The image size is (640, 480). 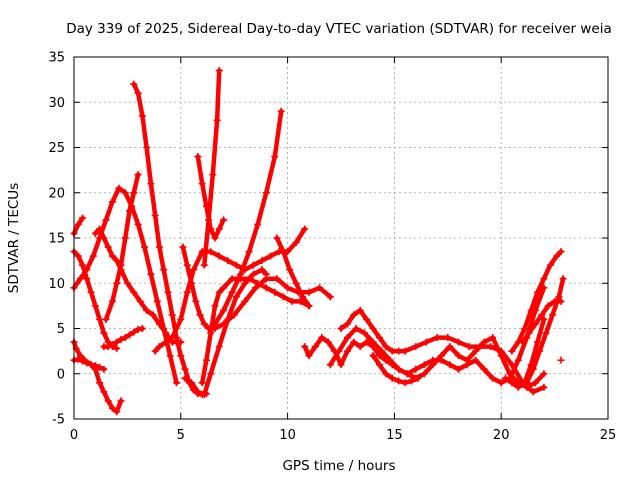 I want to click on y-tick-label: -5, so click(x=58, y=420).